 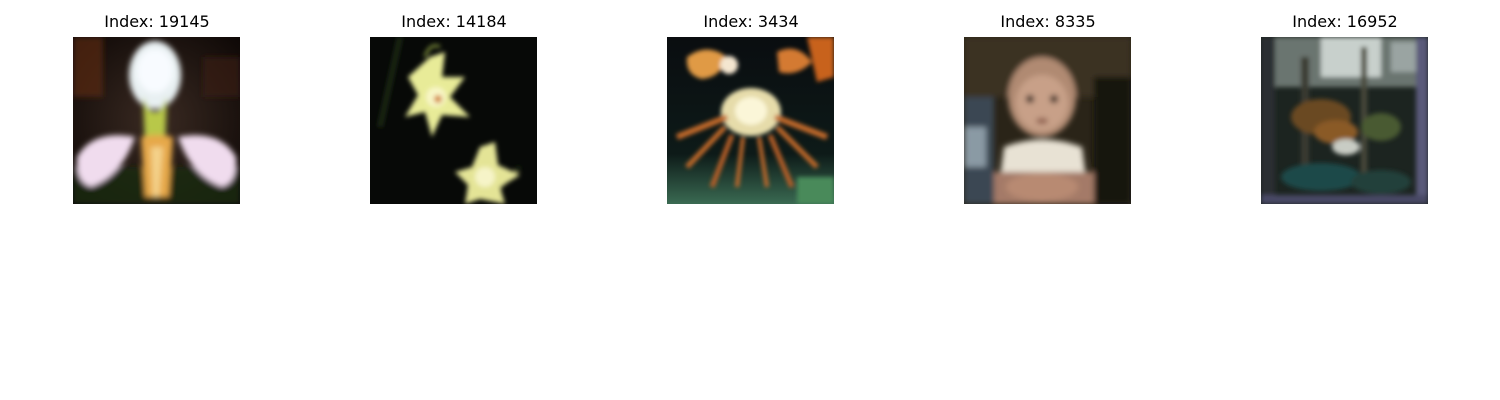 I want to click on panel-title: Index: 3434, so click(x=751, y=21).